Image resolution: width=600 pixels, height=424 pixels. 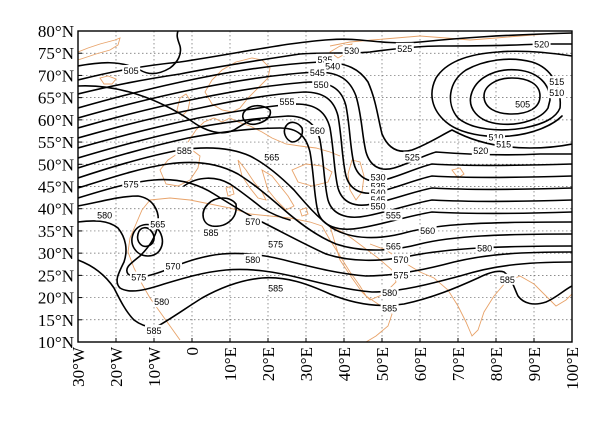 I want to click on latitude-tick-label: 55°N, so click(x=56, y=142).